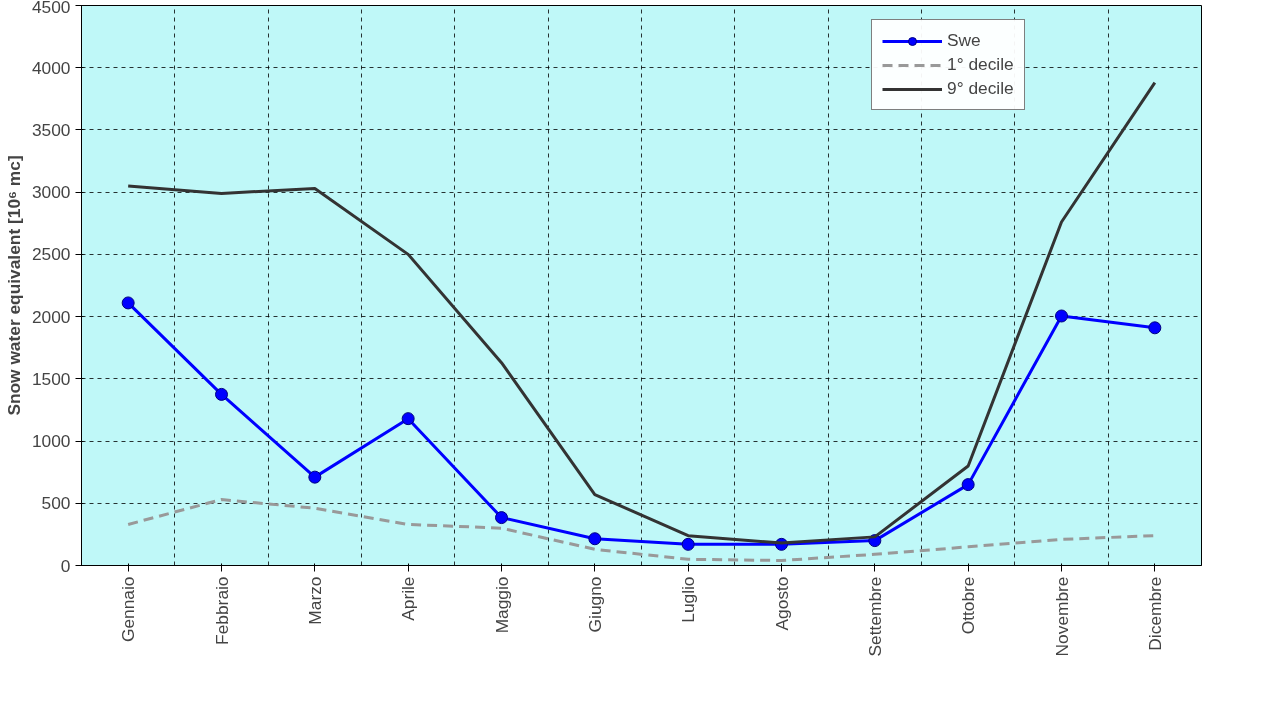  What do you see at coordinates (594, 604) in the screenshot?
I see `x-tick-label: Giugno` at bounding box center [594, 604].